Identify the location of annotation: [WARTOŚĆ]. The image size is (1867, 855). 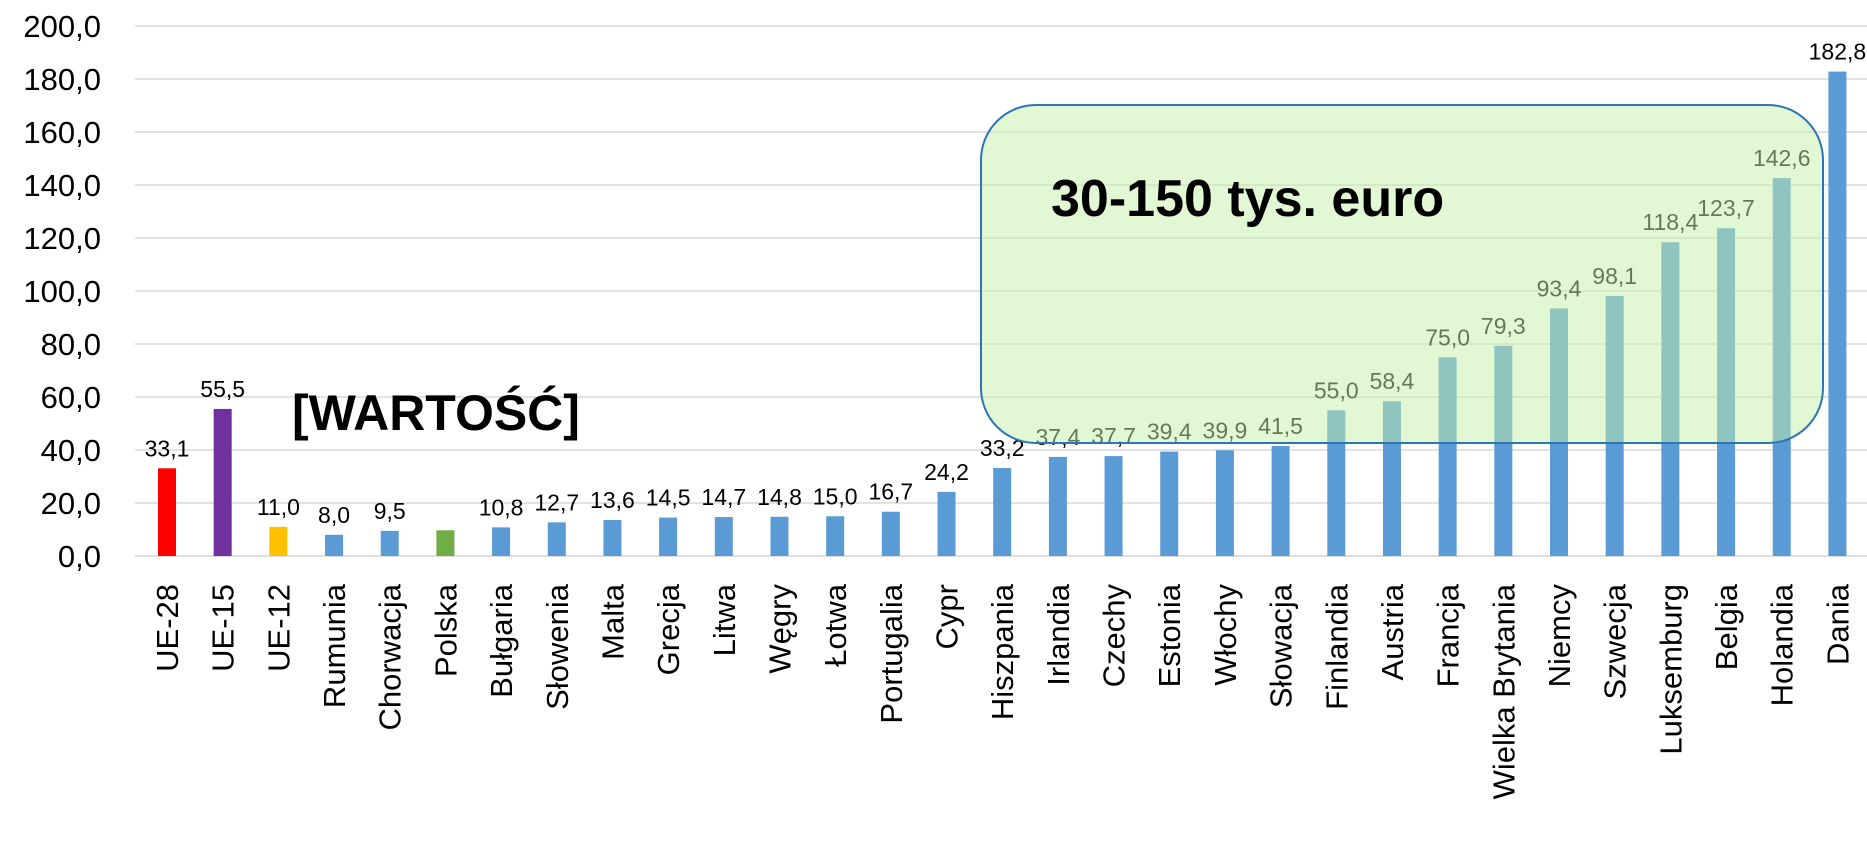
(436, 413).